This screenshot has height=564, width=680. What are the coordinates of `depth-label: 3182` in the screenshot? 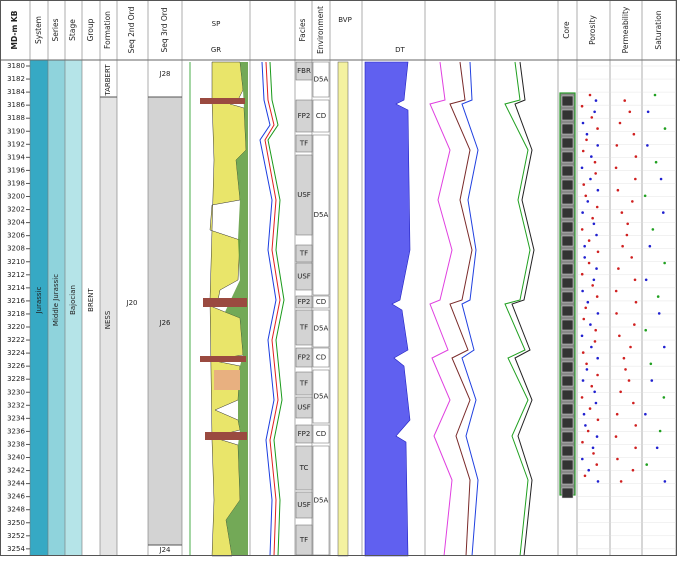 It's located at (16, 79).